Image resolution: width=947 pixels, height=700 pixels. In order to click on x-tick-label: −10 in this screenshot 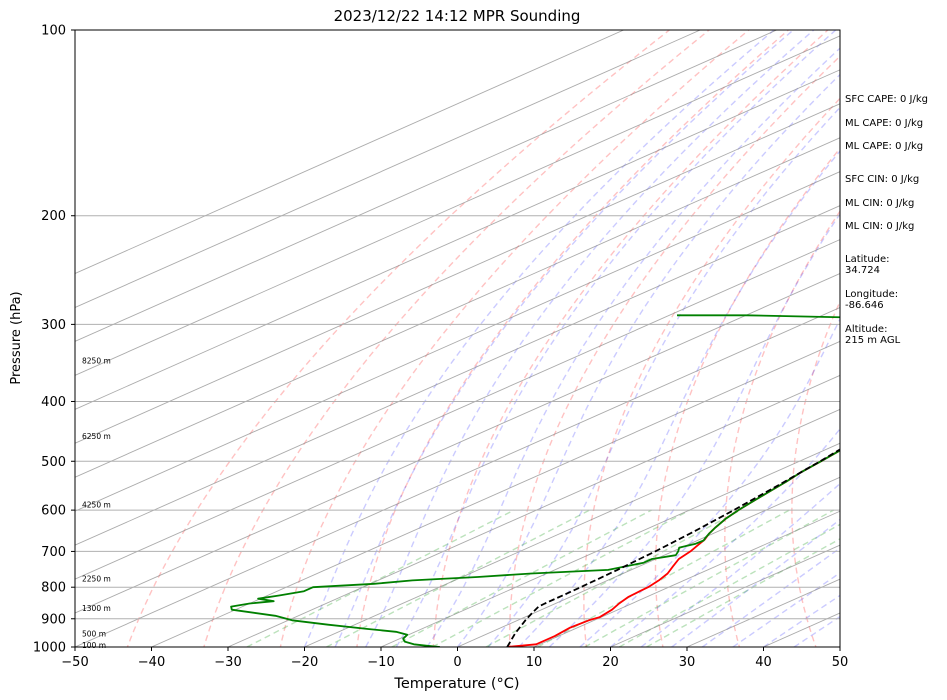, I will do `click(380, 662)`.